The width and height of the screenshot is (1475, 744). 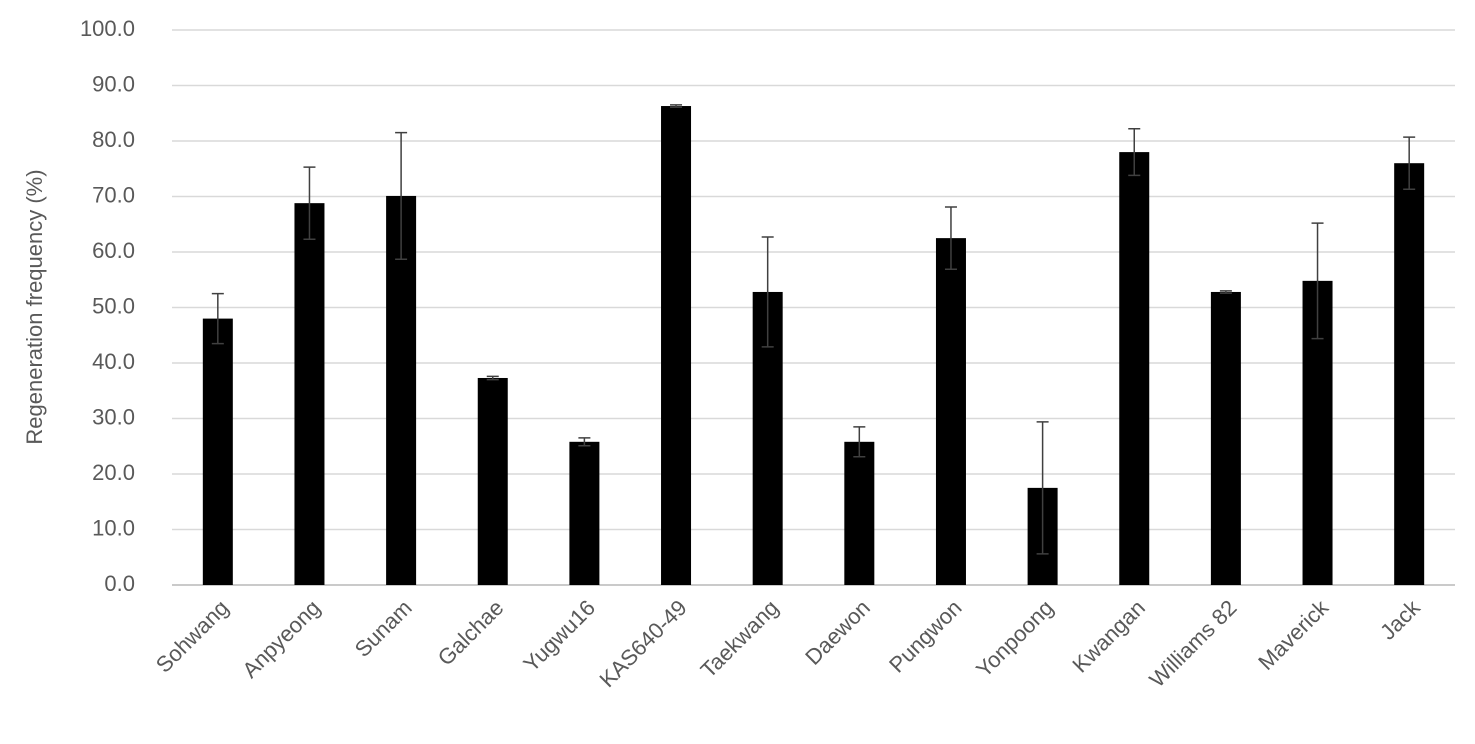 What do you see at coordinates (113, 361) in the screenshot?
I see `y-tick-label: 40.0` at bounding box center [113, 361].